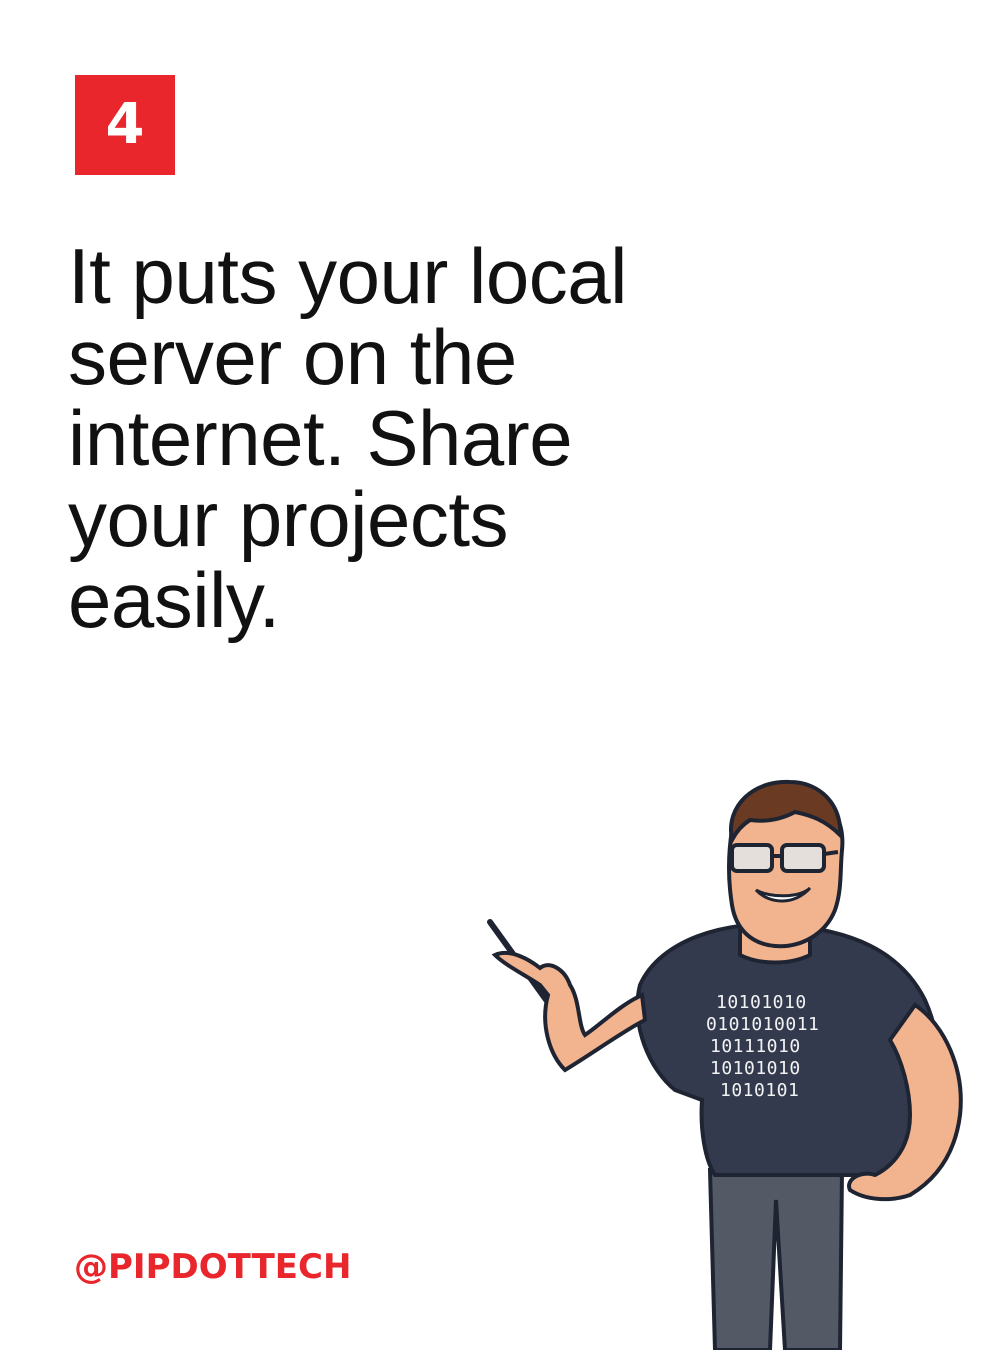 This screenshot has width=1000, height=1350. Describe the element at coordinates (174, 600) in the screenshot. I see `headline-line-5: easily.` at that location.